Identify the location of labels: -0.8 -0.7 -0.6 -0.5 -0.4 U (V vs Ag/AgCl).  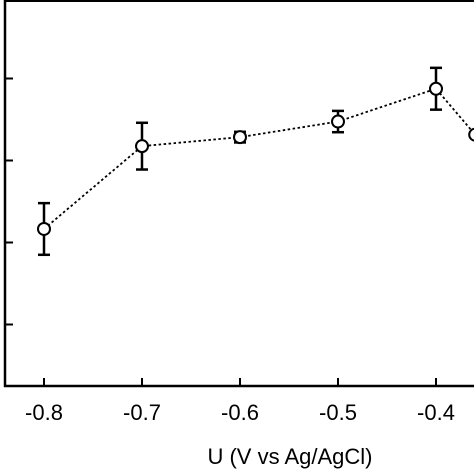
(240, 434).